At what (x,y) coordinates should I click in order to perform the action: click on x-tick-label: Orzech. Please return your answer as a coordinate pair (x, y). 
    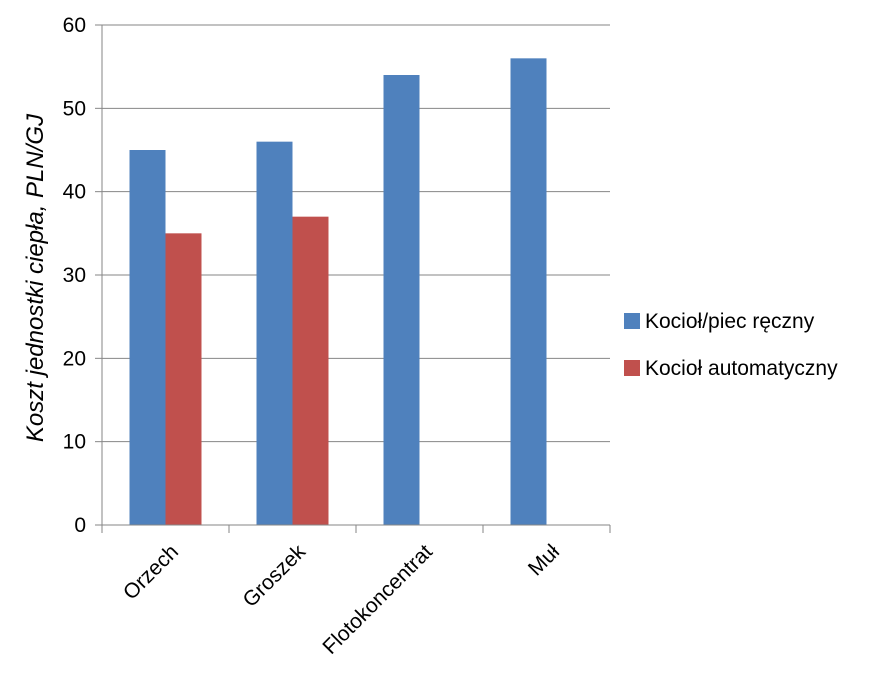
    Looking at the image, I should click on (151, 572).